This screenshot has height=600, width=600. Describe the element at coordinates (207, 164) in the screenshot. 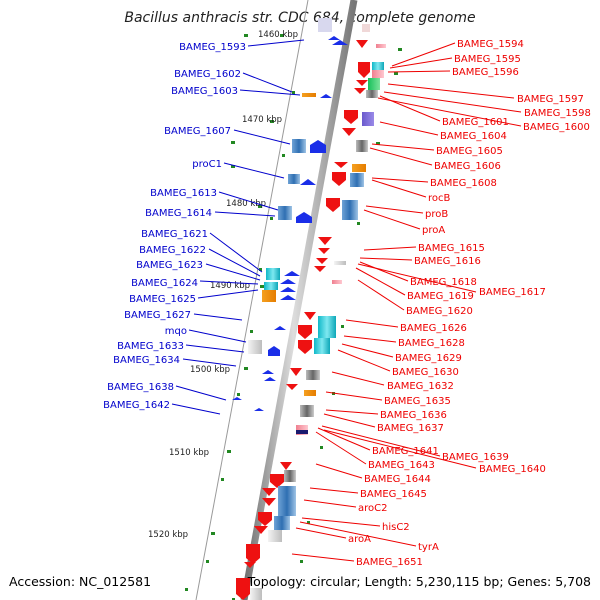

I see `gene-label: proC1` at that location.